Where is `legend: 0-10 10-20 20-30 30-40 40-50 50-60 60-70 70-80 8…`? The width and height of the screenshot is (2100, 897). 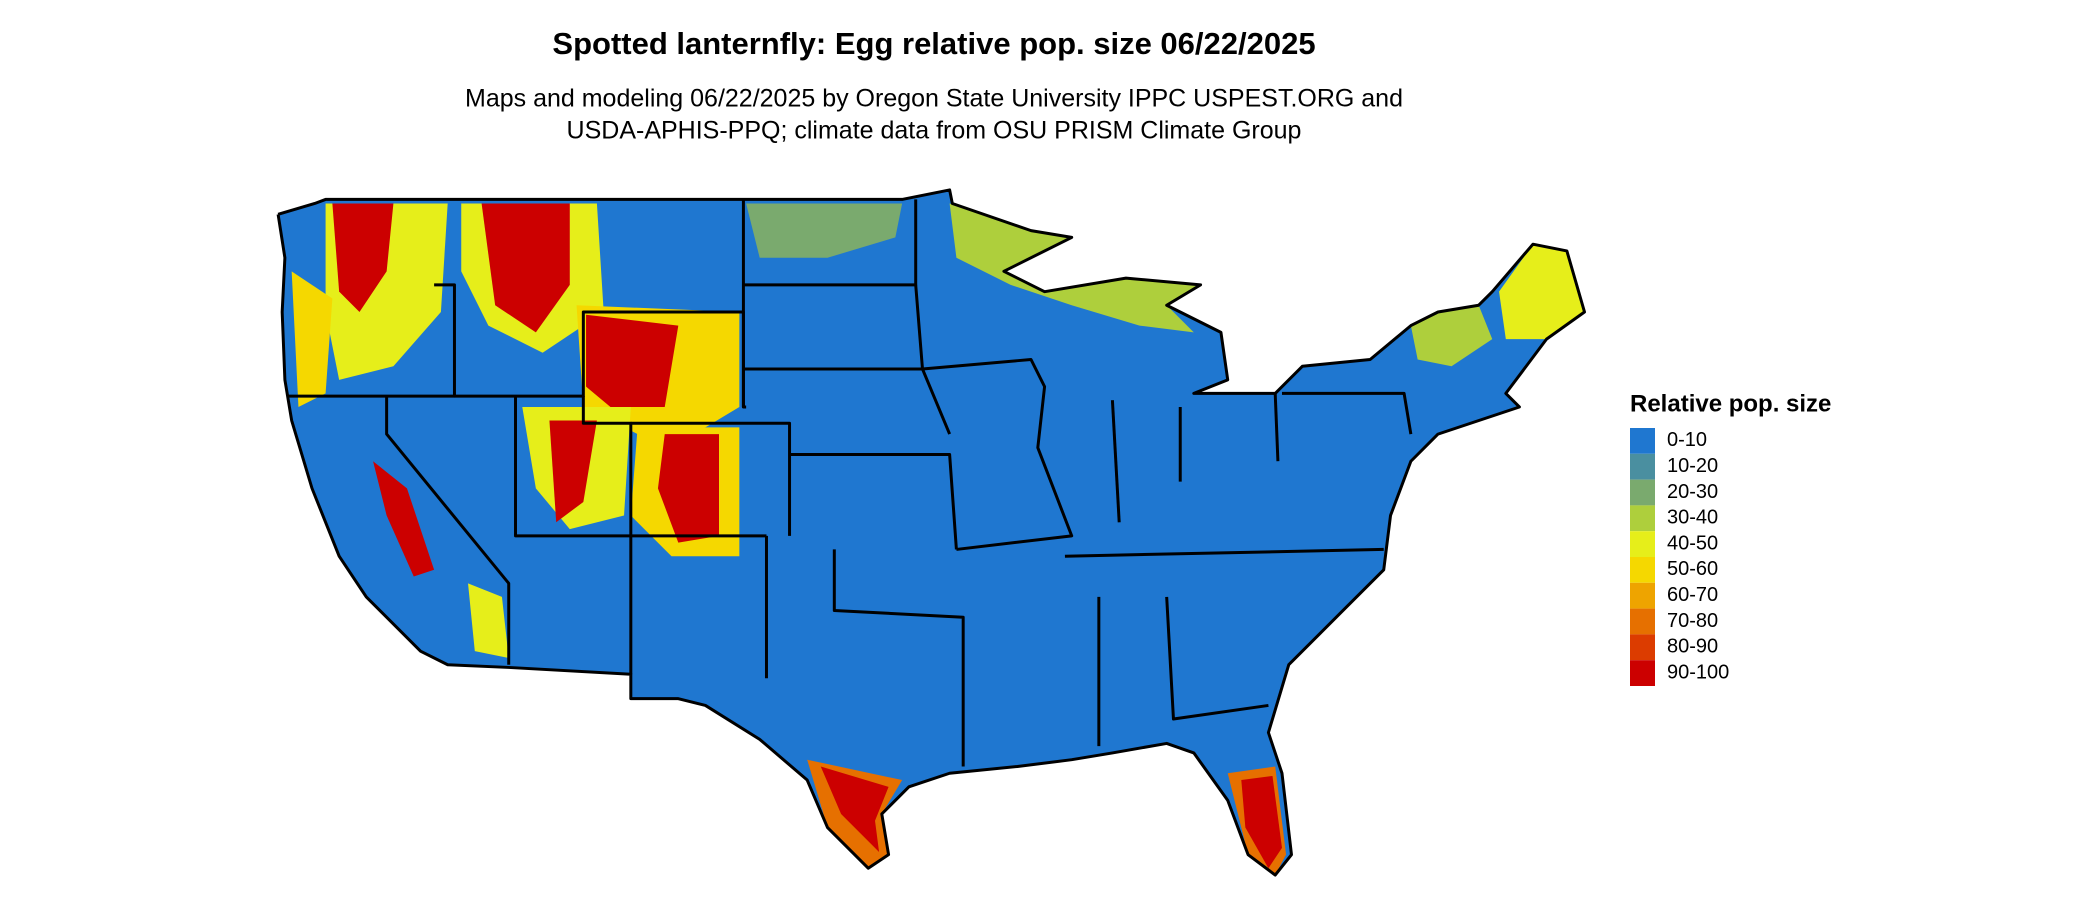
legend: 0-10 10-20 20-30 30-40 40-50 50-60 60-70 70-80 8… is located at coordinates (1679, 557).